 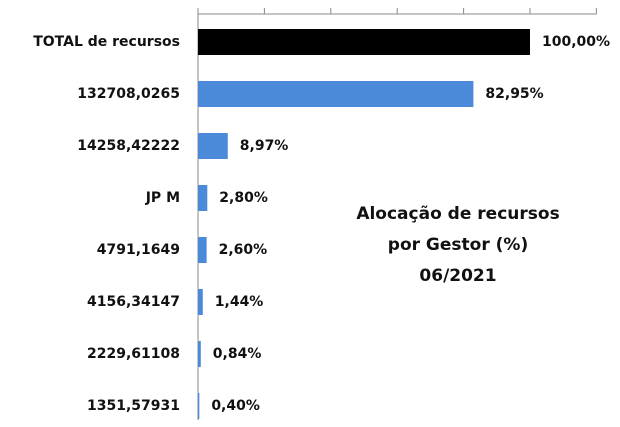 What do you see at coordinates (133, 354) in the screenshot?
I see `category-label: 2229,61108` at bounding box center [133, 354].